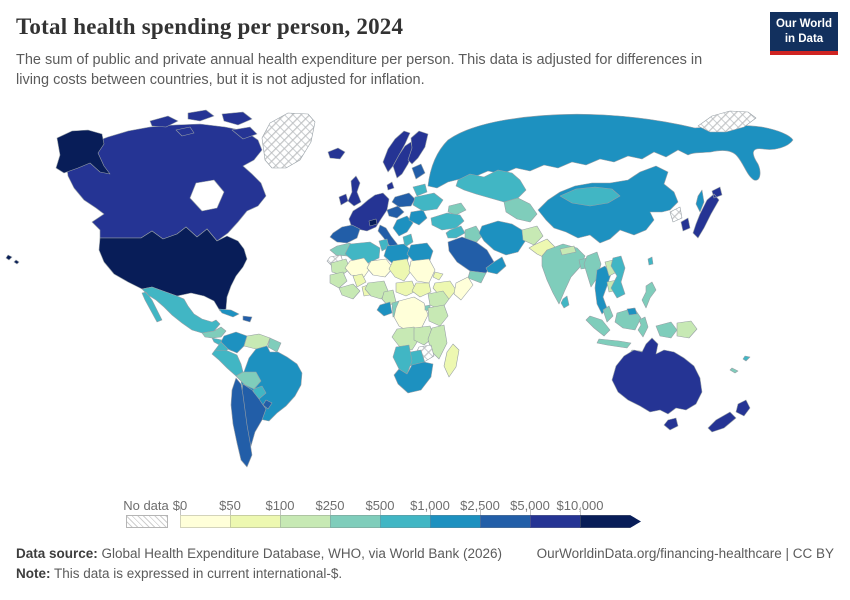 Image resolution: width=850 pixels, height=600 pixels. Describe the element at coordinates (480, 505) in the screenshot. I see `legend-tick-label: $2,500` at that location.